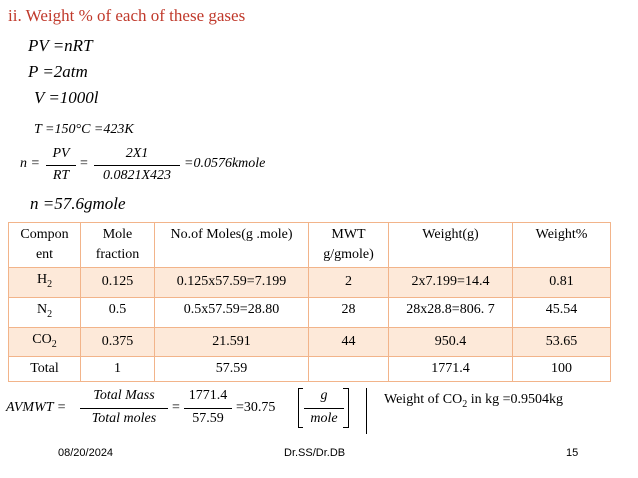 This screenshot has width=638, height=478. Describe the element at coordinates (348, 312) in the screenshot. I see `mwt-cell: 28` at that location.